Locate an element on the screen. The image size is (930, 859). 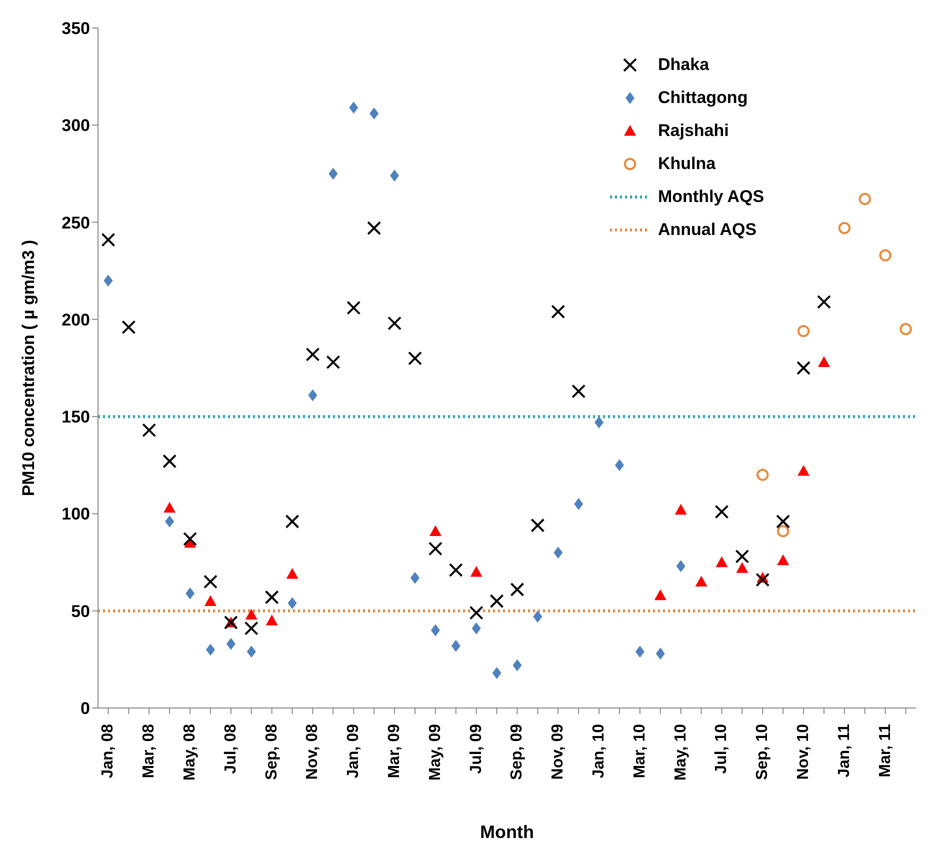
y-tick-label: 250 is located at coordinates (76, 222).